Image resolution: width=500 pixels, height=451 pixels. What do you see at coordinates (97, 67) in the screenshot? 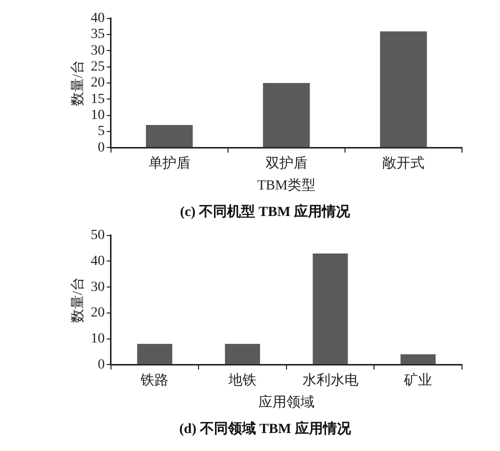
I see `y-tick-label: 25` at bounding box center [97, 67].